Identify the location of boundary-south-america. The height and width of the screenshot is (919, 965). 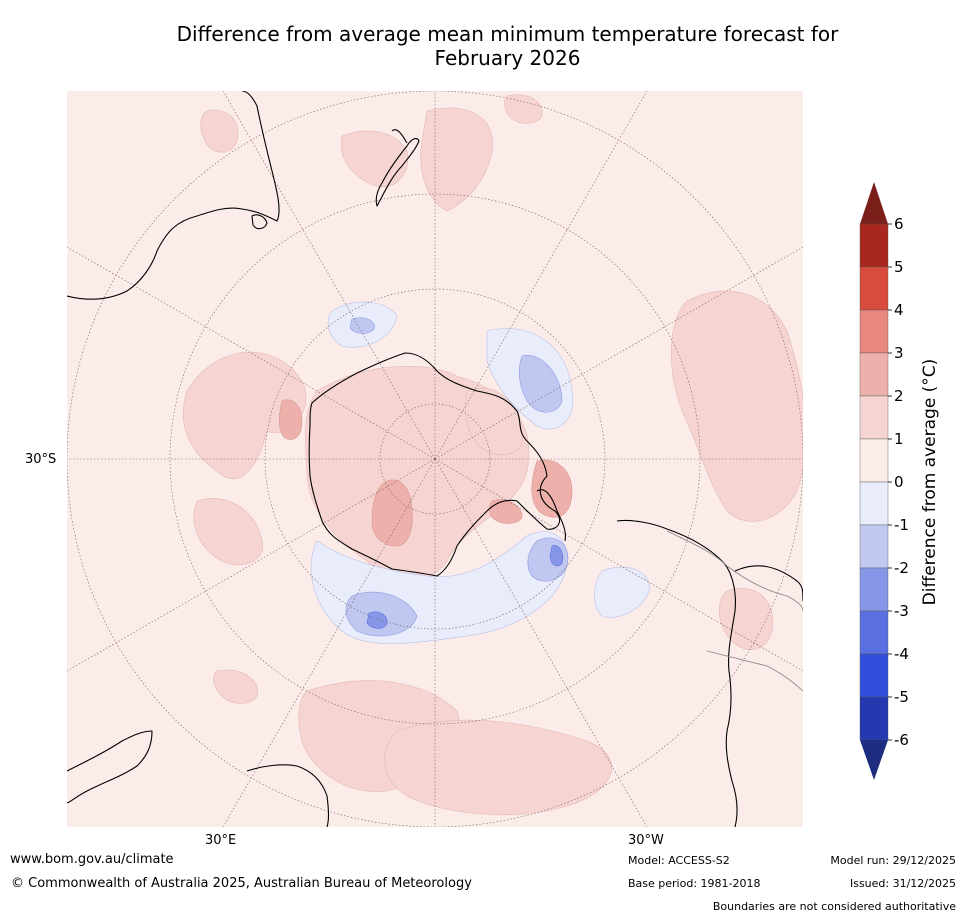
(734, 571).